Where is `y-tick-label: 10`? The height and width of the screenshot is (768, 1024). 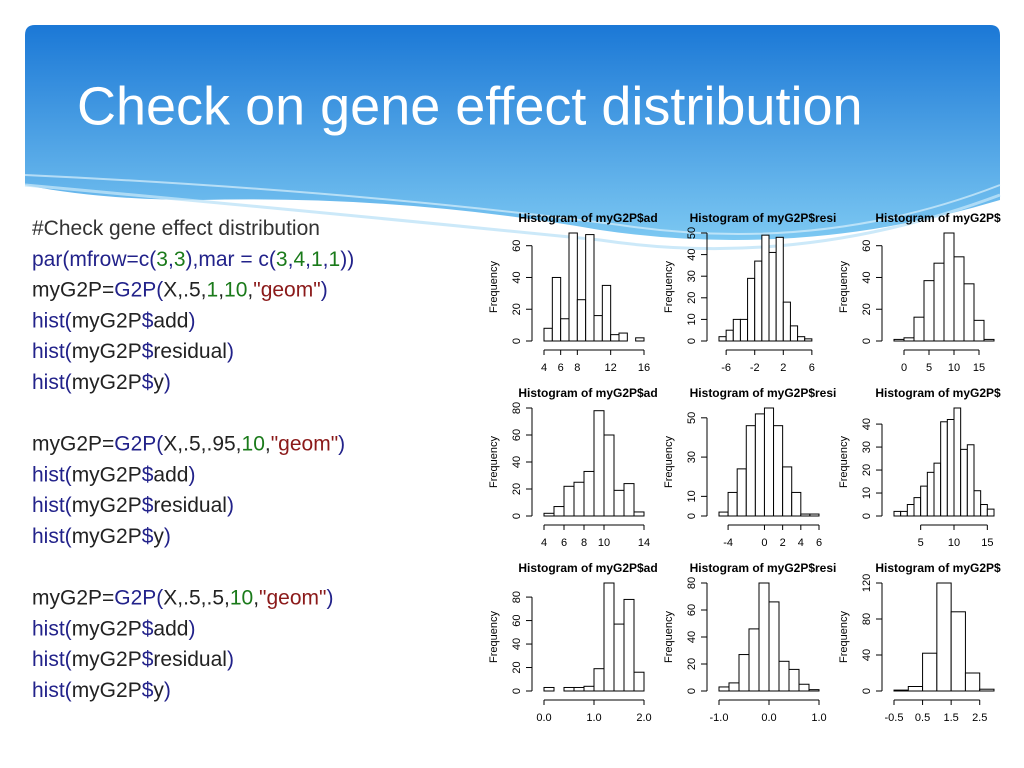 y-tick-label: 10 is located at coordinates (692, 319).